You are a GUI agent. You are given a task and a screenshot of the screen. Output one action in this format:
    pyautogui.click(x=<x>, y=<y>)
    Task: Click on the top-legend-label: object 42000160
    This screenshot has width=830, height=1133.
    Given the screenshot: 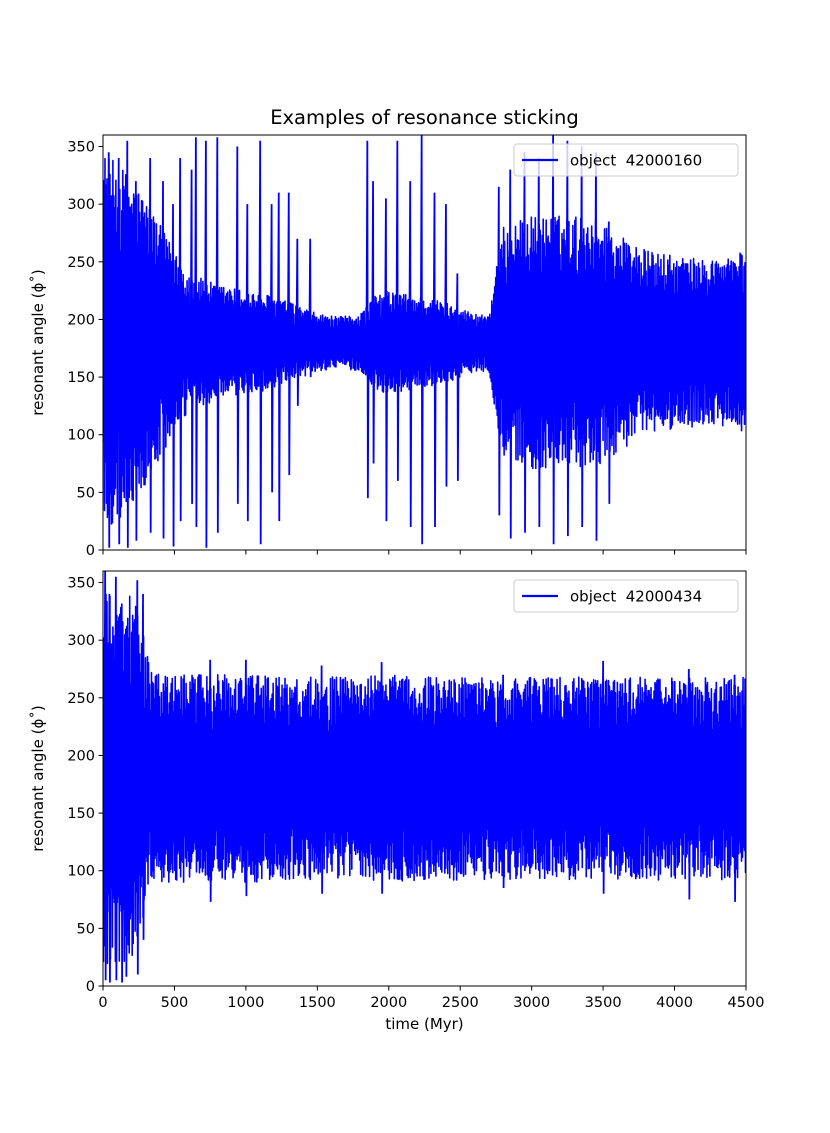 What is the action you would take?
    pyautogui.click(x=636, y=161)
    